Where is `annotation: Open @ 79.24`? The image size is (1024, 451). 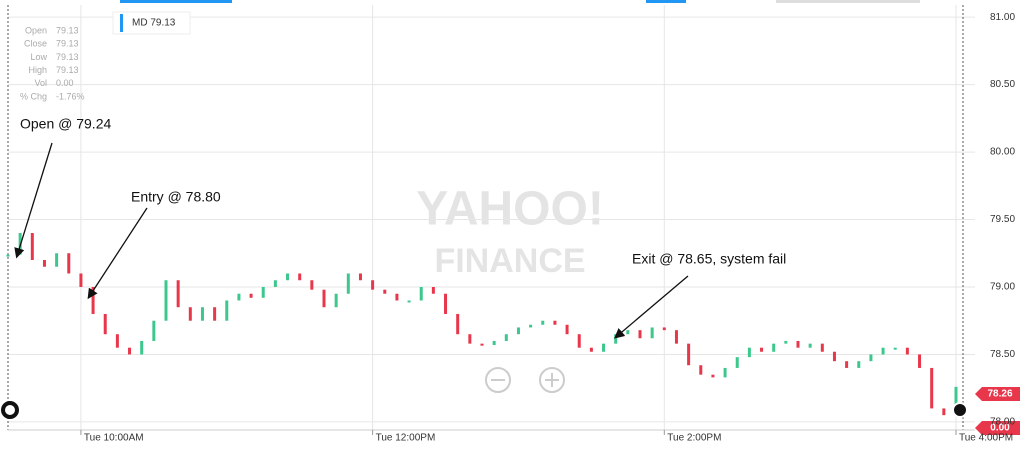
annotation: Open @ 79.24 is located at coordinates (65, 124).